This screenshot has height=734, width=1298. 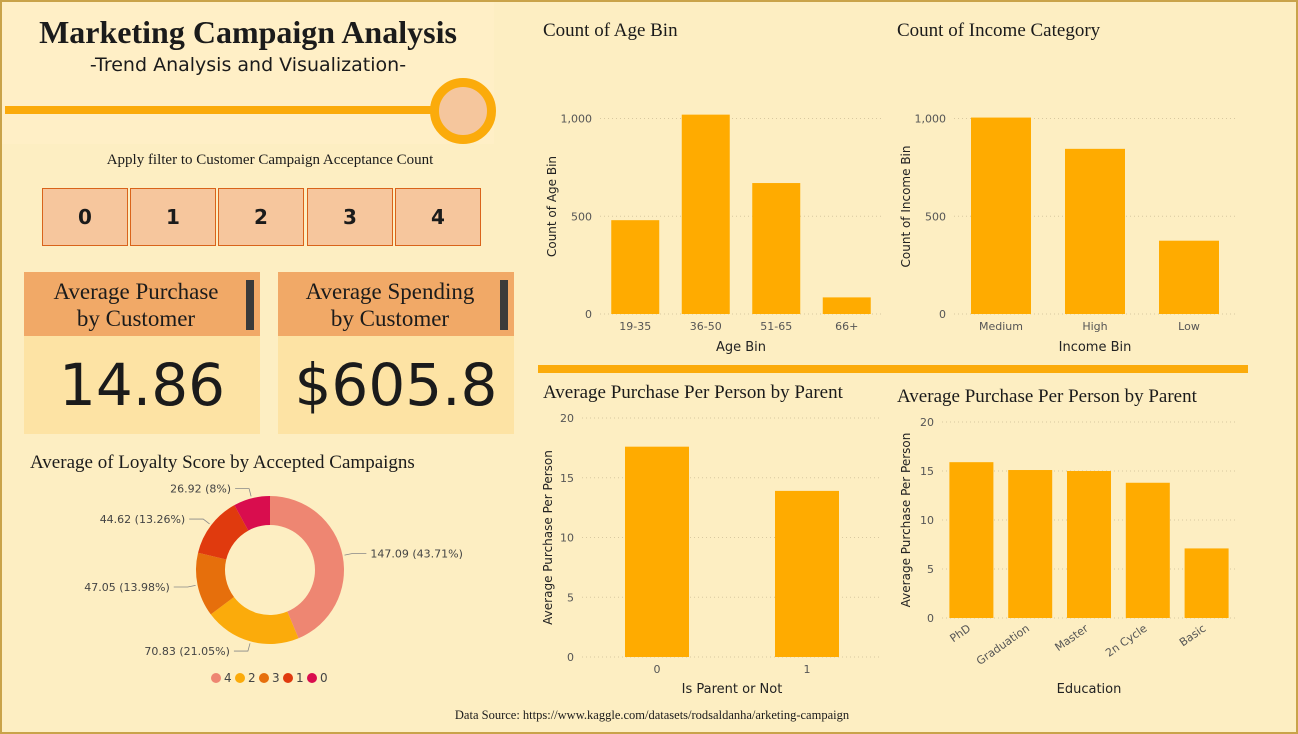 What do you see at coordinates (1071, 638) in the screenshot?
I see `education-xtick-label-2: Master` at bounding box center [1071, 638].